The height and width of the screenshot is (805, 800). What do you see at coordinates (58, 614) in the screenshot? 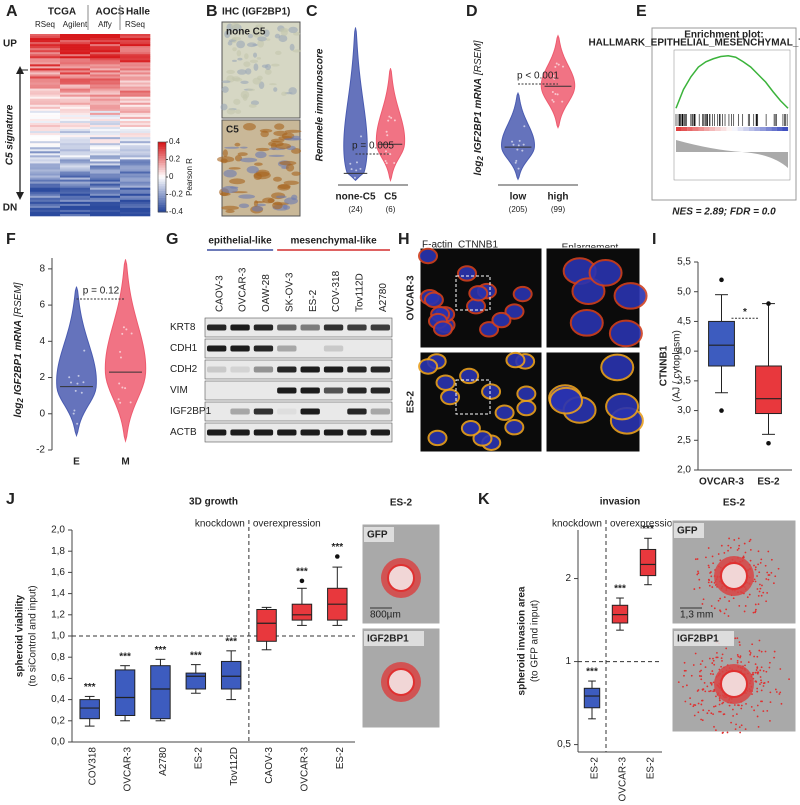
I see `y-tick-label: 1,2` at bounding box center [58, 614].